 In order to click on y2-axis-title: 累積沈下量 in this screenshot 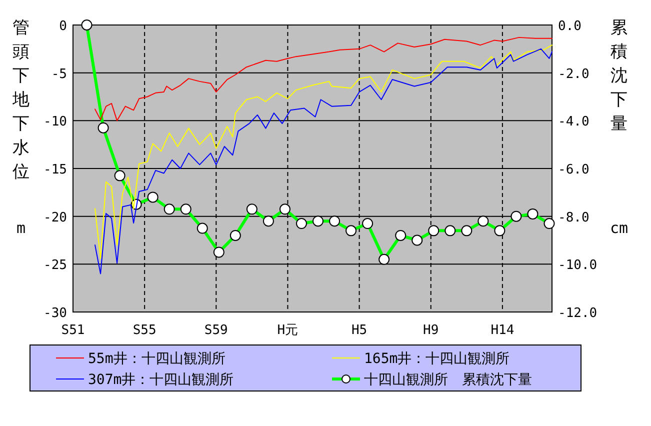, I will do `click(619, 76)`.